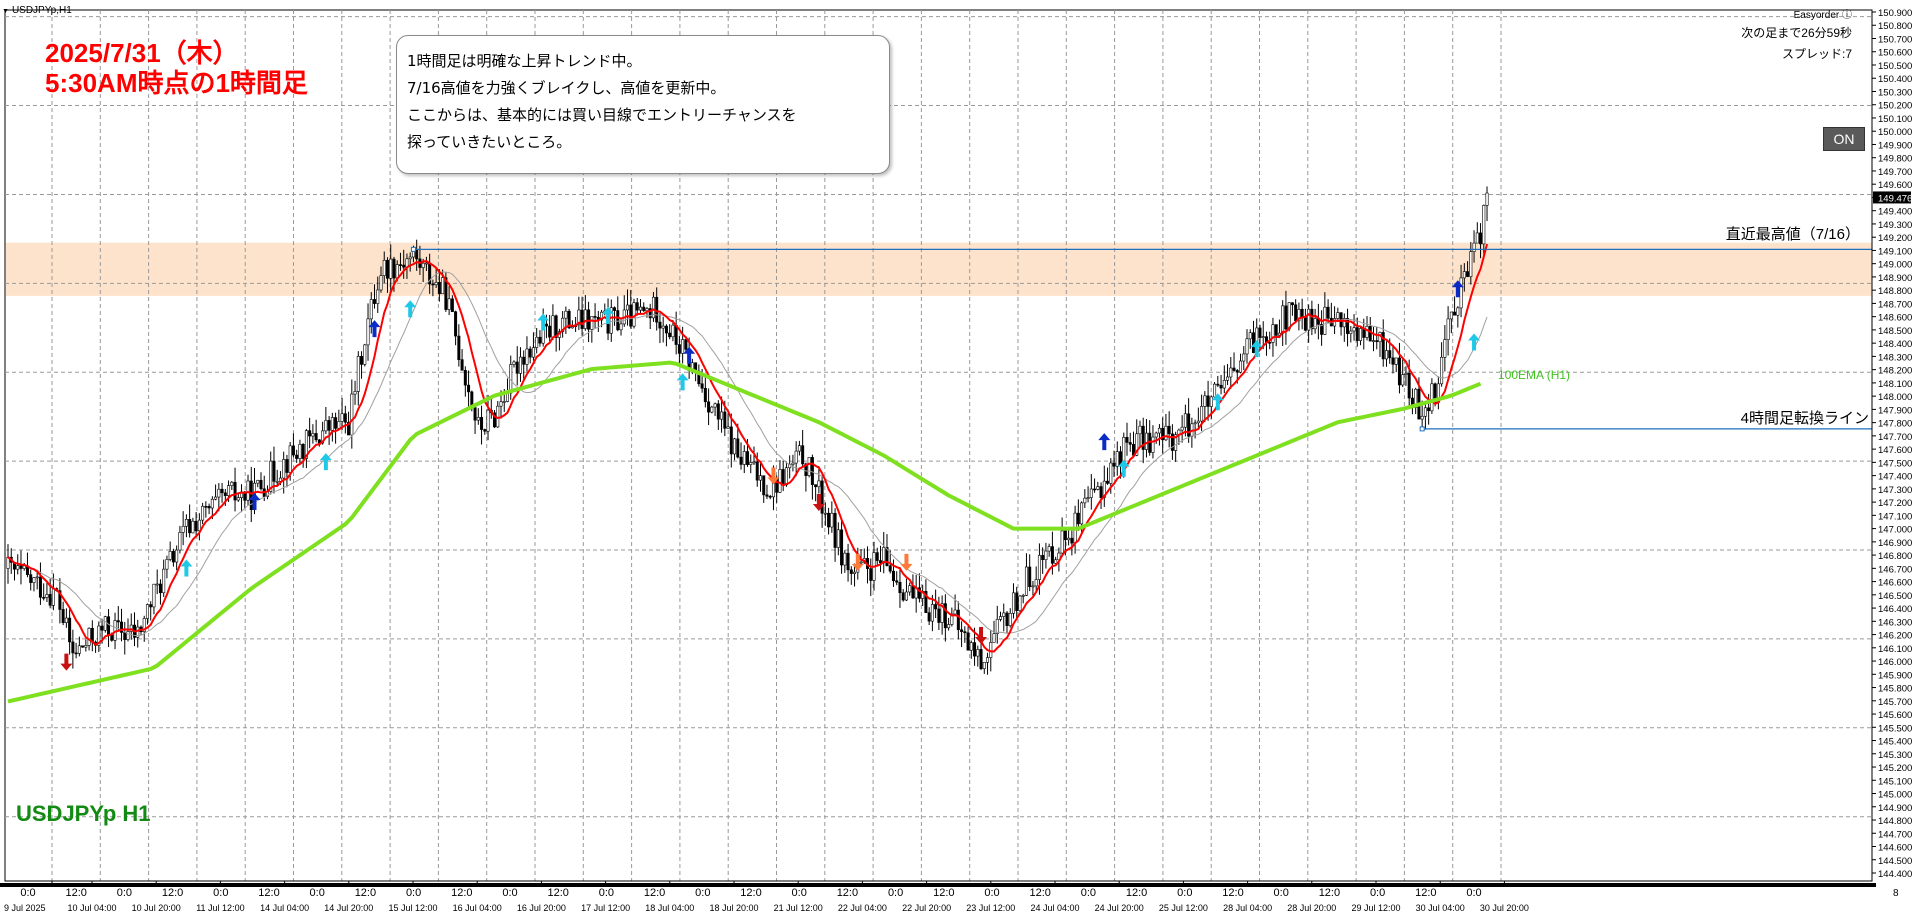  What do you see at coordinates (1895, 13) in the screenshot?
I see `price-tick-label: 150.900` at bounding box center [1895, 13].